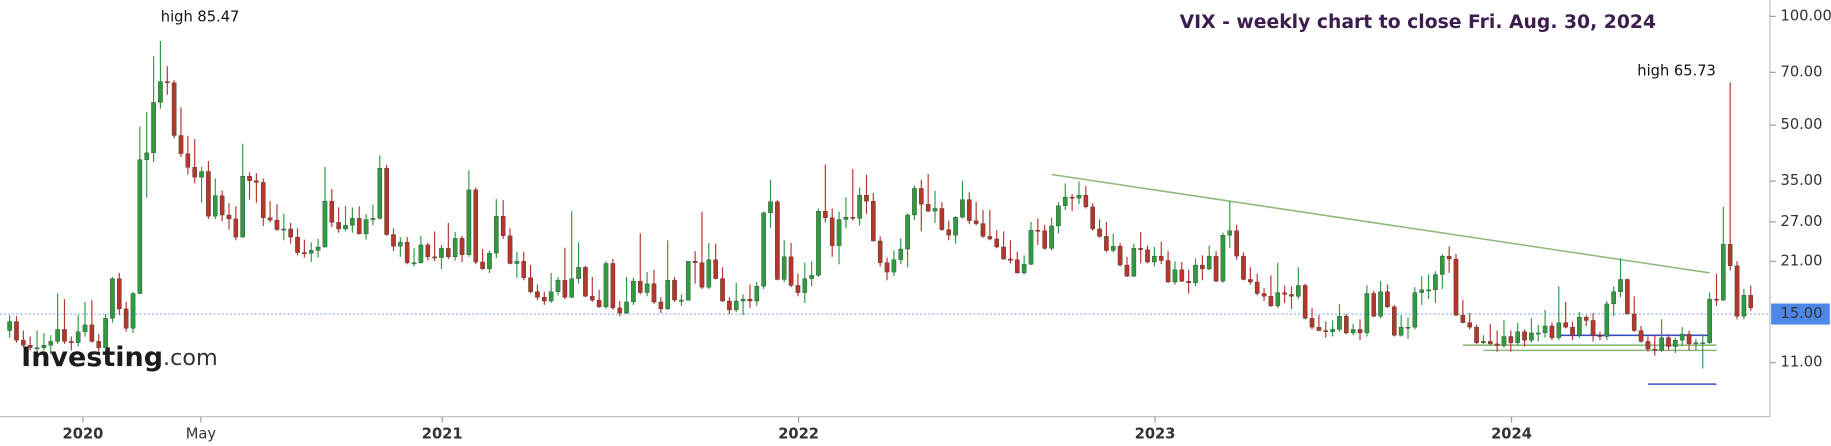 The image size is (1831, 446). I want to click on x-tick-label: May, so click(201, 433).